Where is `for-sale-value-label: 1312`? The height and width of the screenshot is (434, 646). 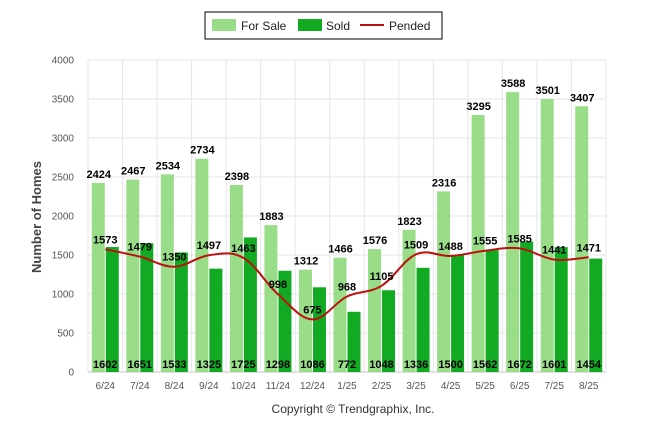 for-sale-value-label: 1312 is located at coordinates (306, 262).